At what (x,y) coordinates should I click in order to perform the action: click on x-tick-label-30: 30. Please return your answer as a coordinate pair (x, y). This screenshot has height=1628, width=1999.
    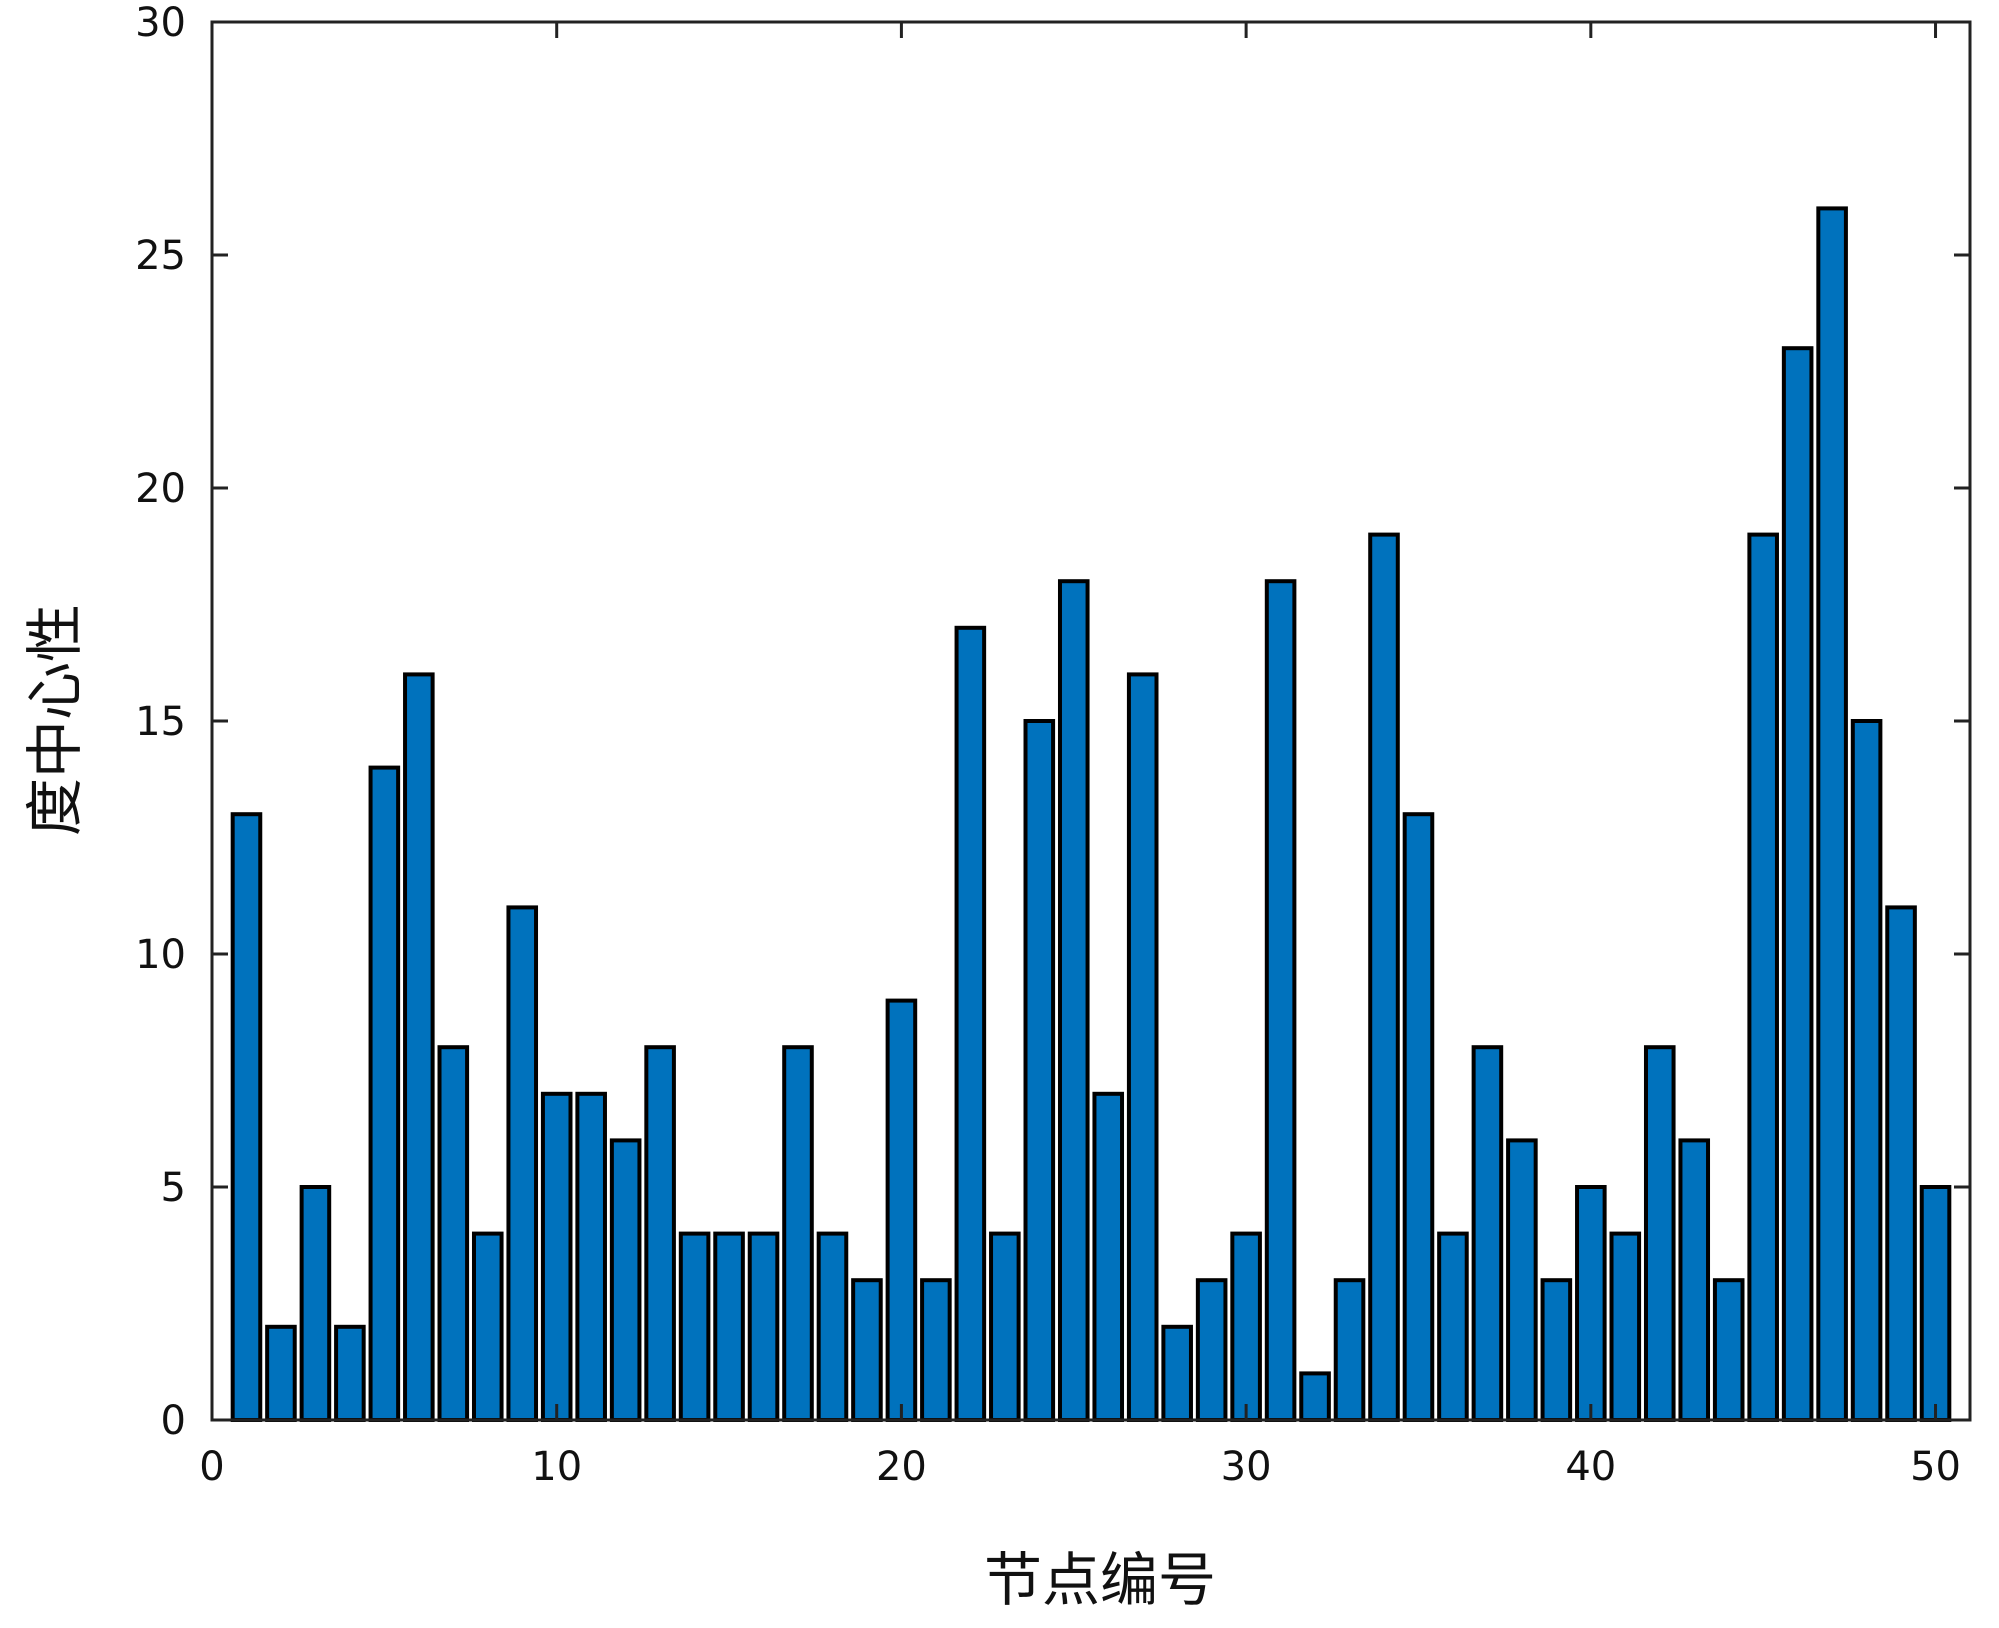
    Looking at the image, I should click on (1246, 1467).